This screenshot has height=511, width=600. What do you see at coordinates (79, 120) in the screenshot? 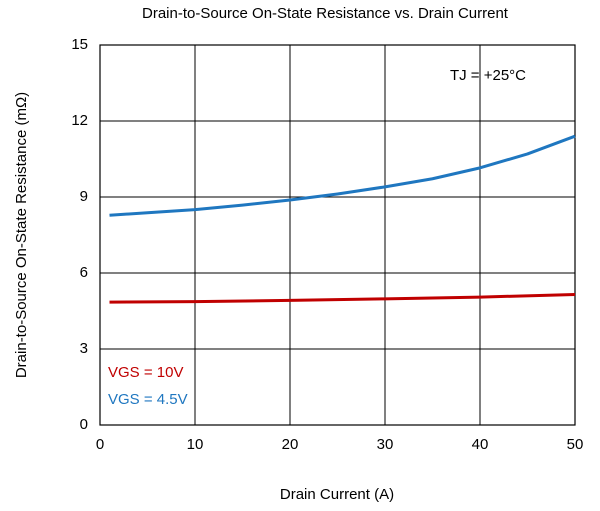
I see `y-tick-label: 12` at bounding box center [79, 120].